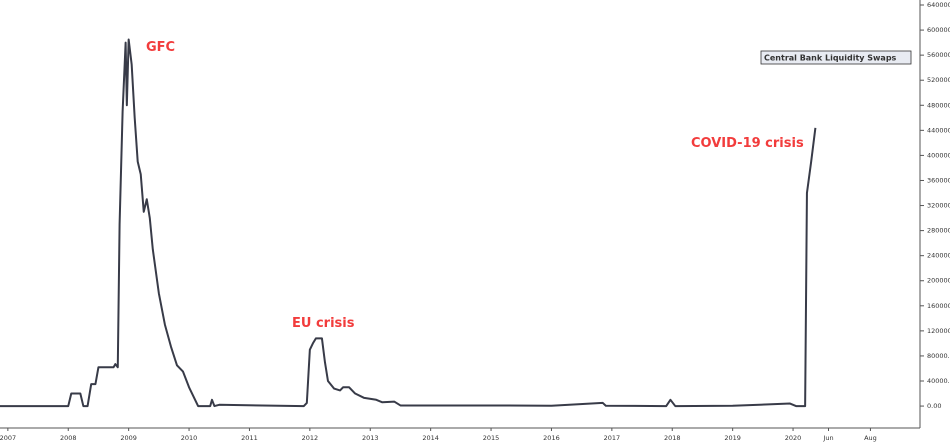 This screenshot has height=444, width=950. What do you see at coordinates (8, 438) in the screenshot?
I see `x-tick-label: 2007` at bounding box center [8, 438].